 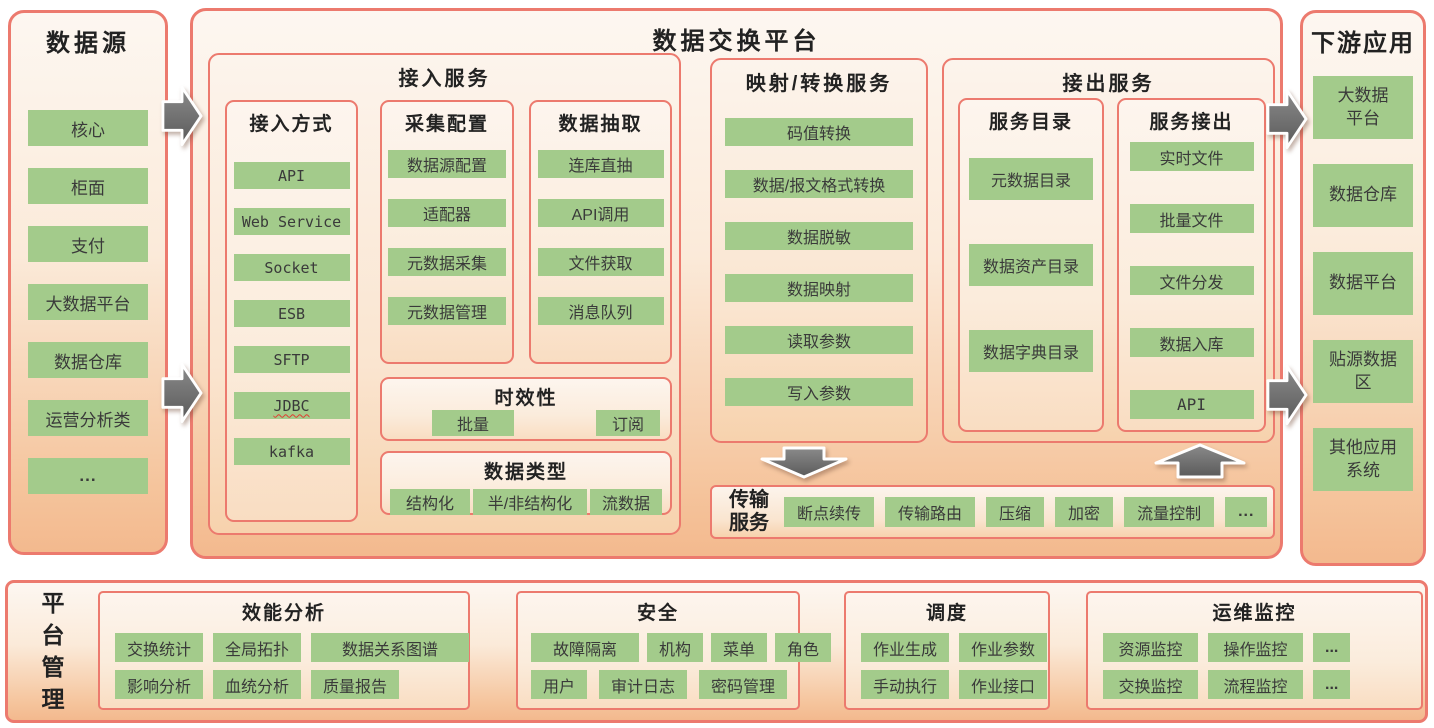 What do you see at coordinates (739, 647) in the screenshot?
I see `management-item: 菜单` at bounding box center [739, 647].